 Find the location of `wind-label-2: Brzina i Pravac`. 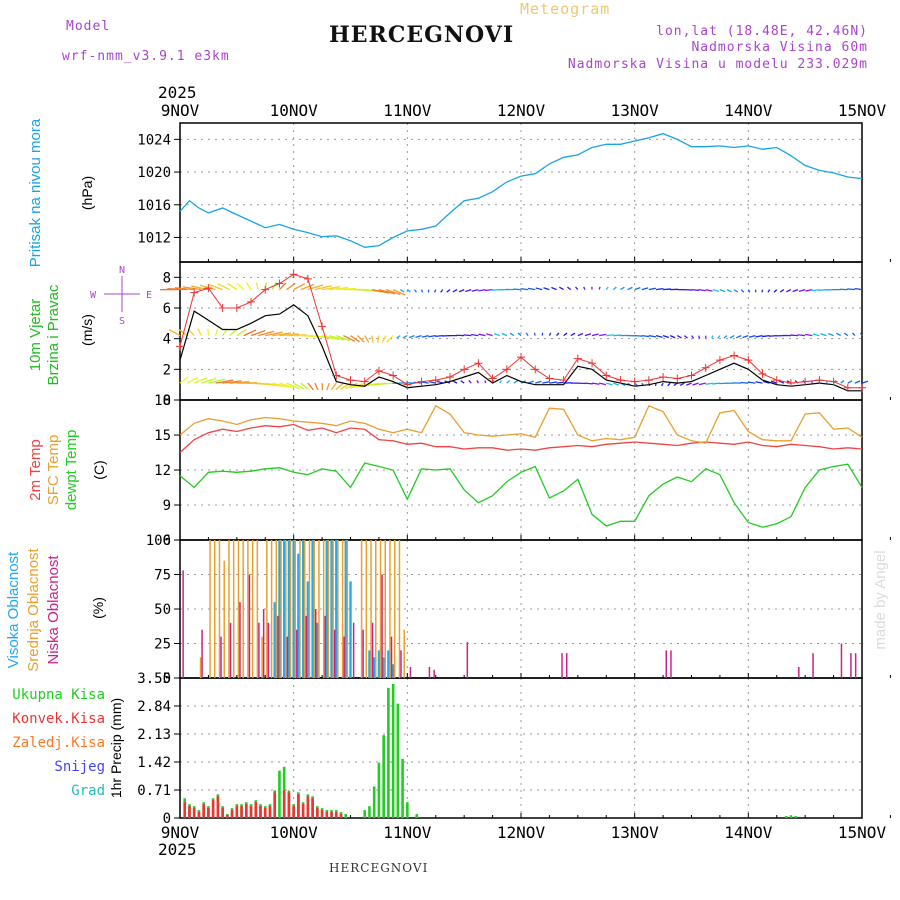

wind-label-2: Brzina i Pravac is located at coordinates (53, 334).